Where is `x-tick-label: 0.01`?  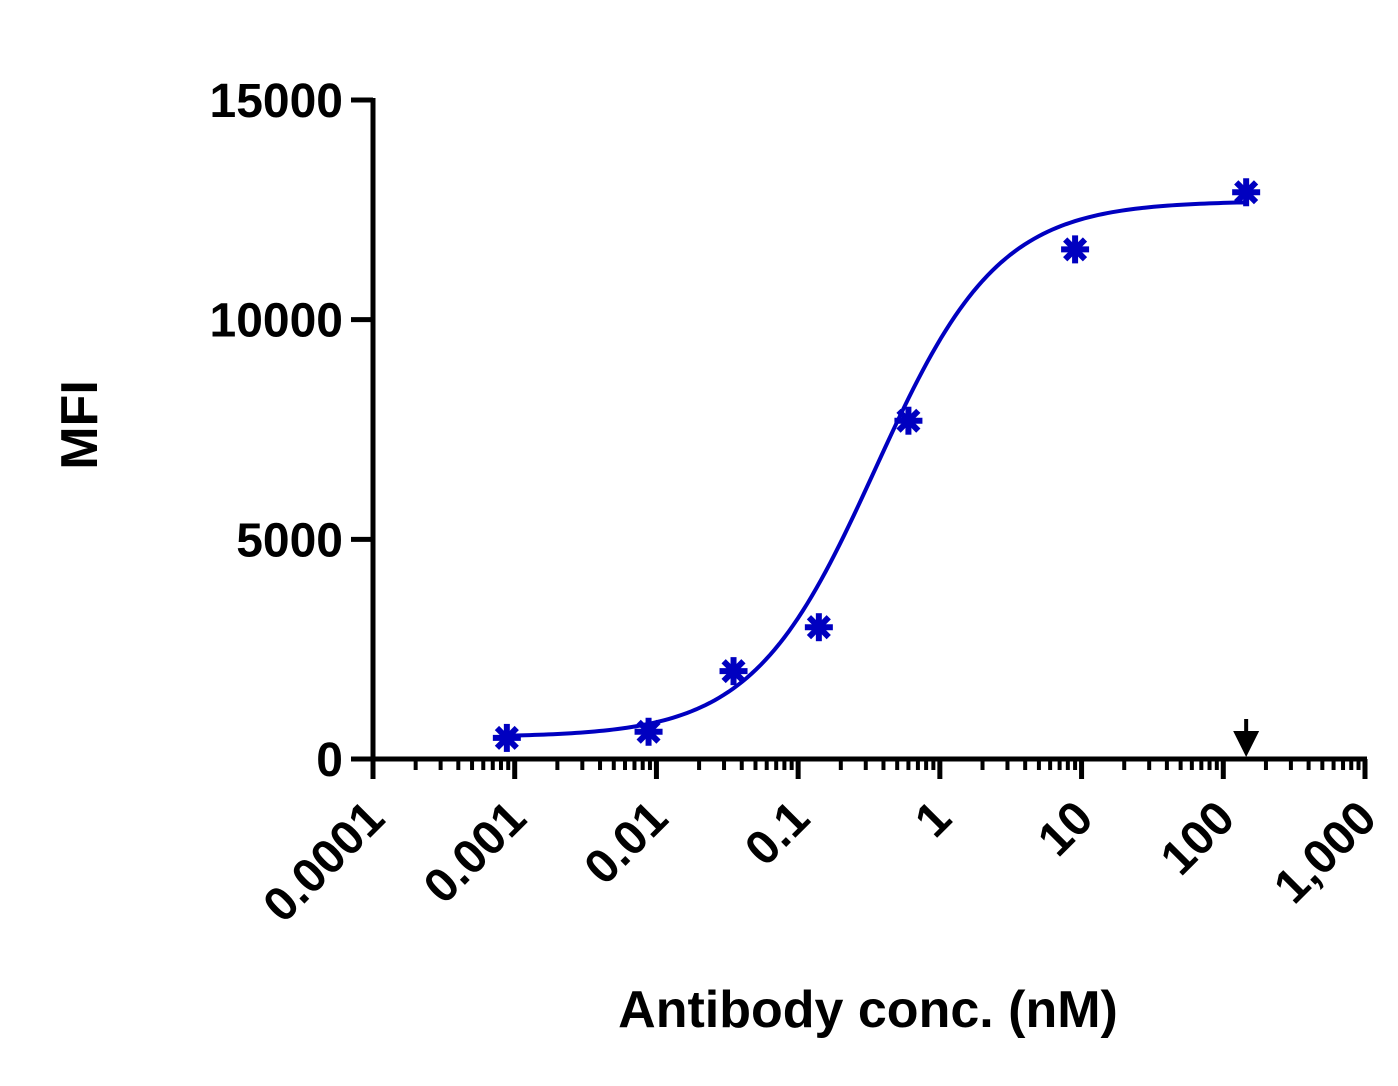 x-tick-label: 0.01 is located at coordinates (627, 843).